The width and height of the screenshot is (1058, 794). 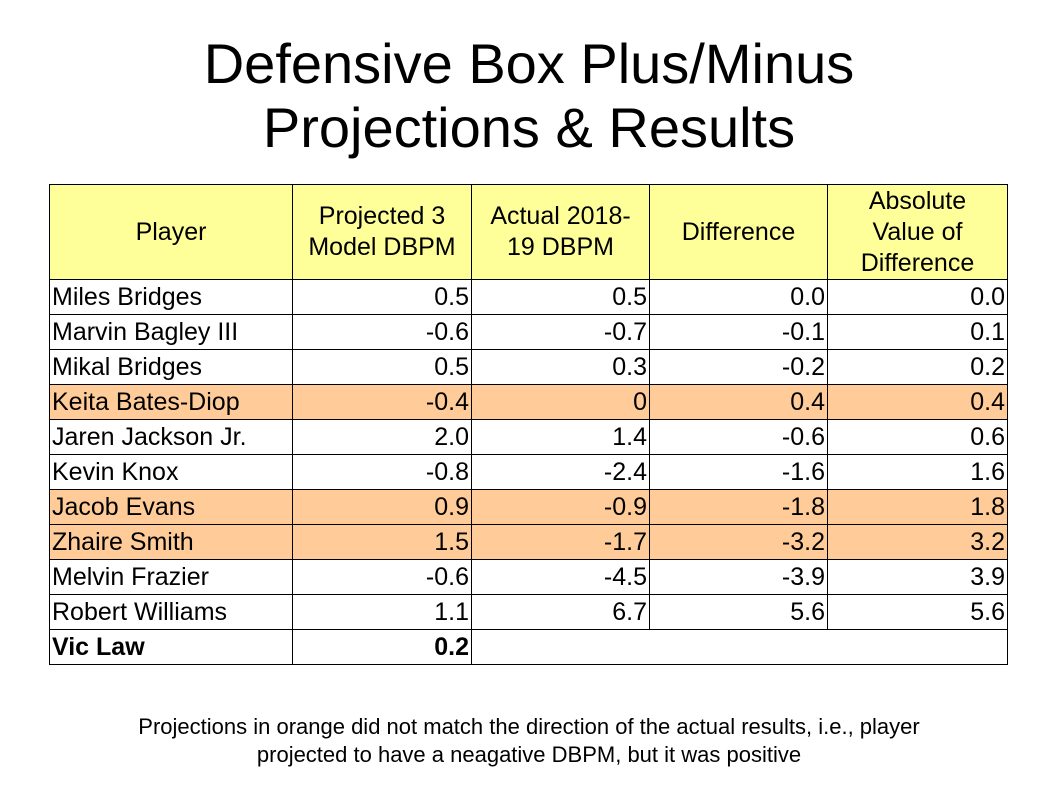 What do you see at coordinates (171, 297) in the screenshot?
I see `player-name-cell: Miles Bridges` at bounding box center [171, 297].